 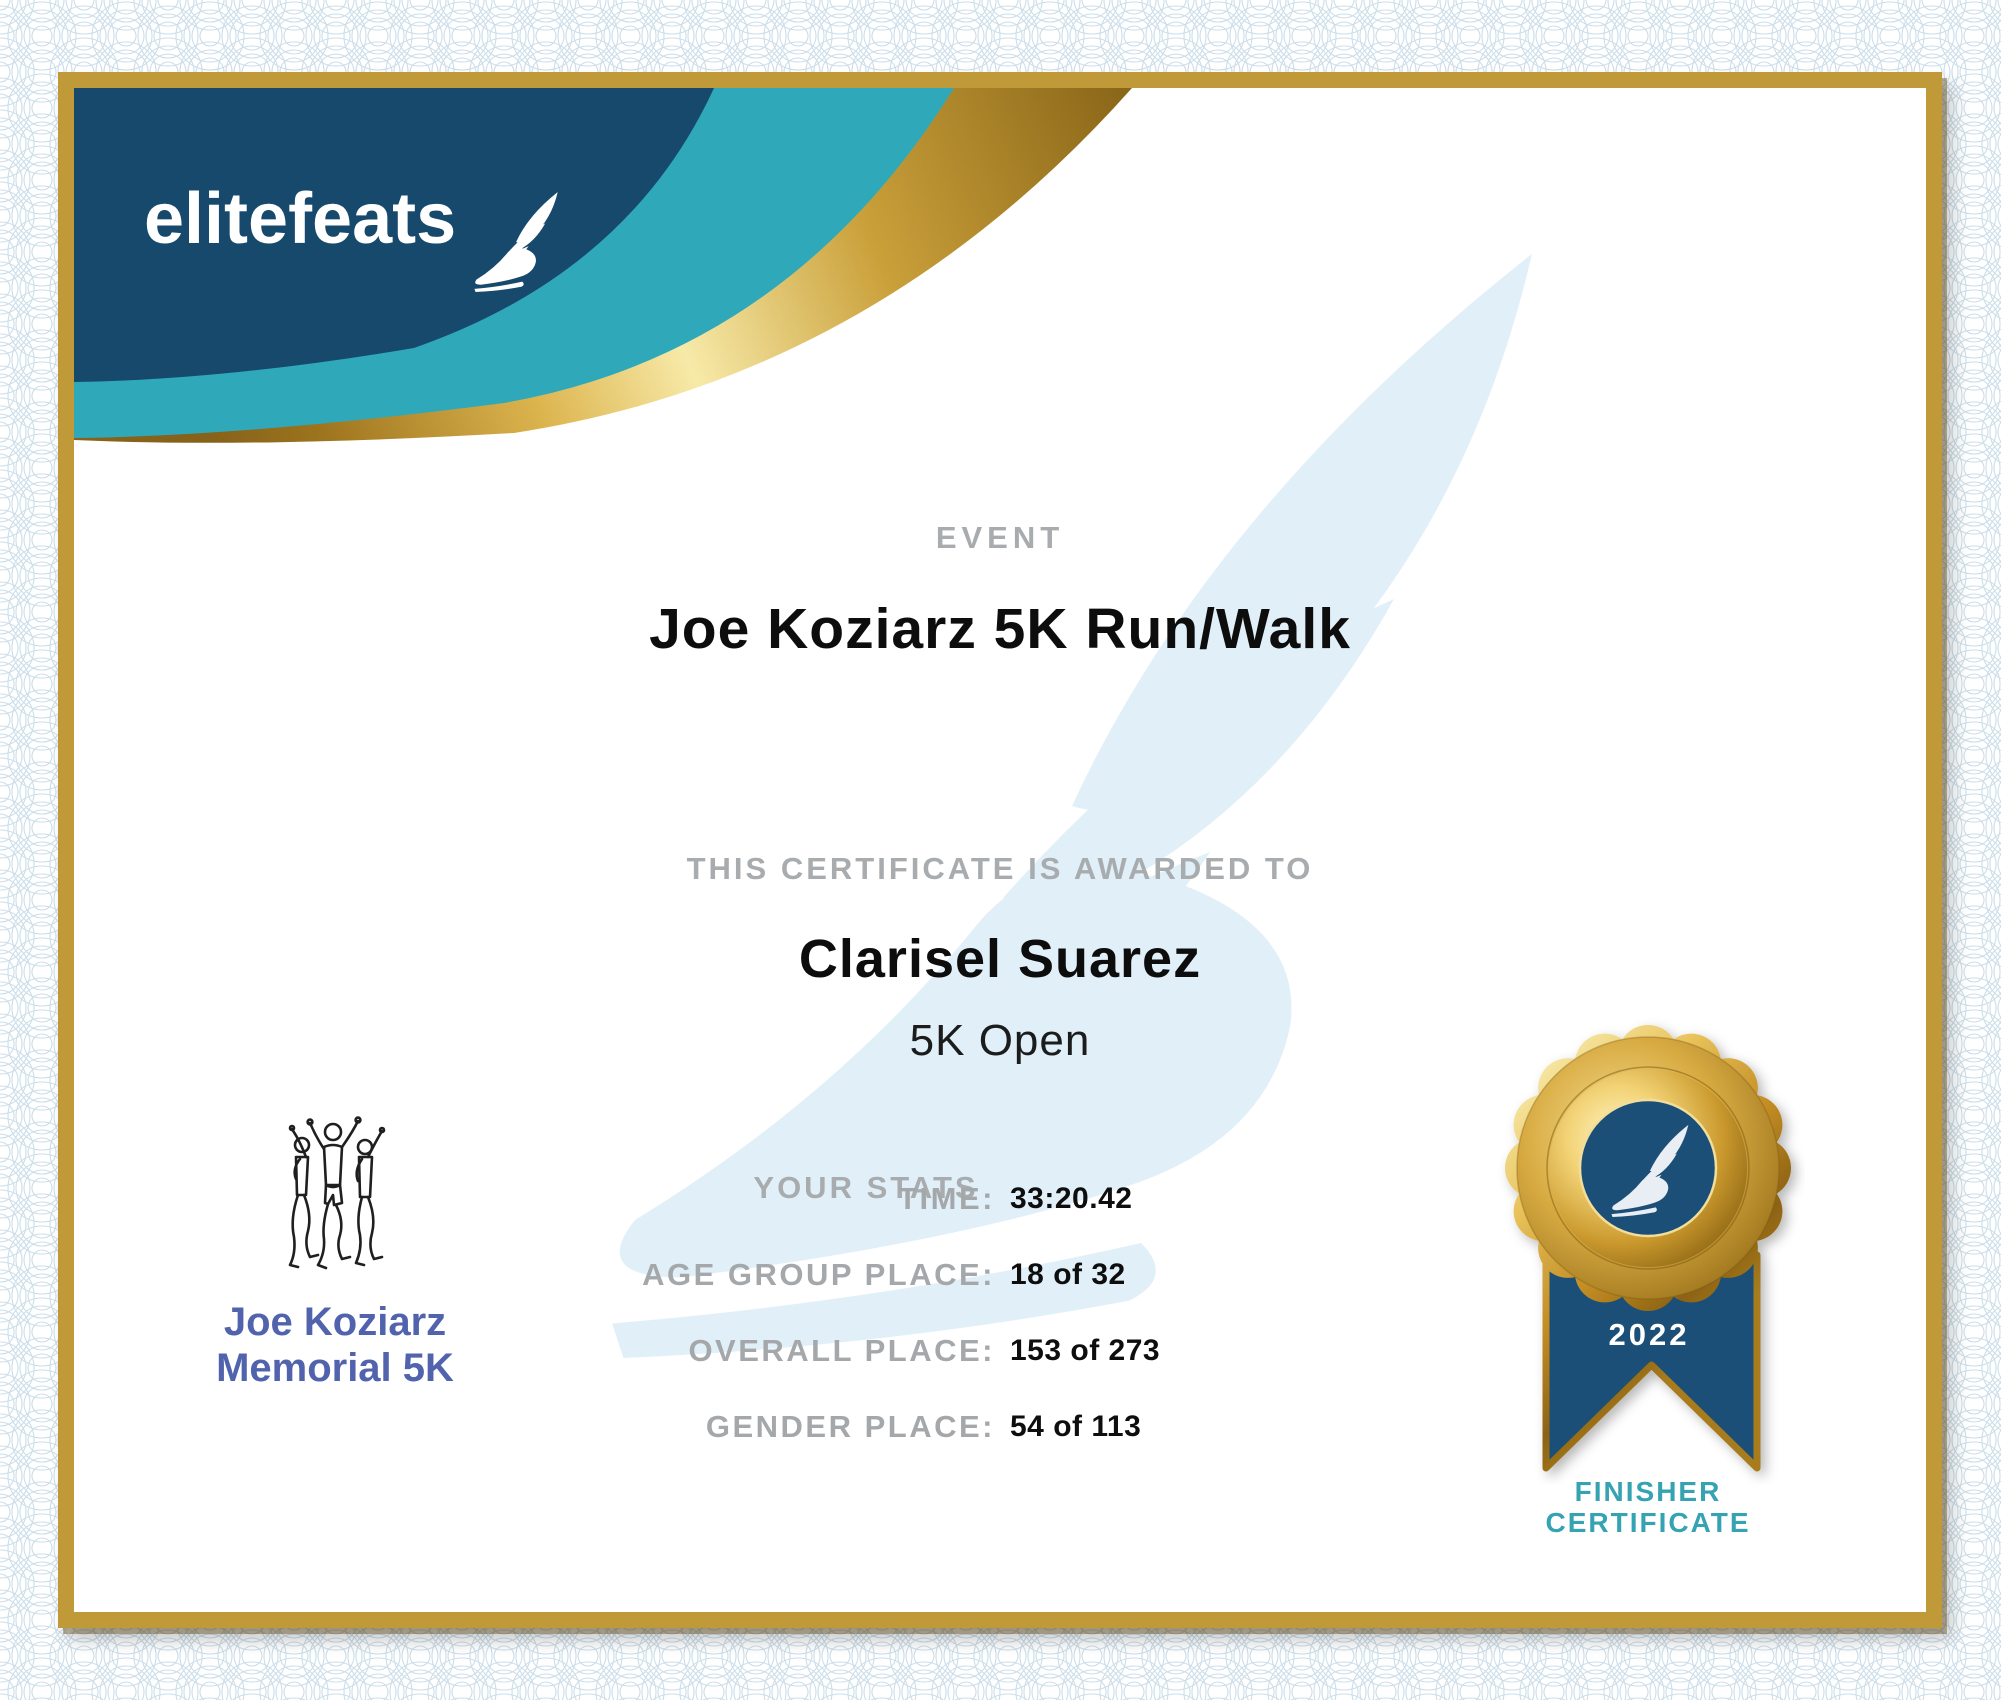 What do you see at coordinates (300, 219) in the screenshot?
I see `brand-logo-text: elitefeats` at bounding box center [300, 219].